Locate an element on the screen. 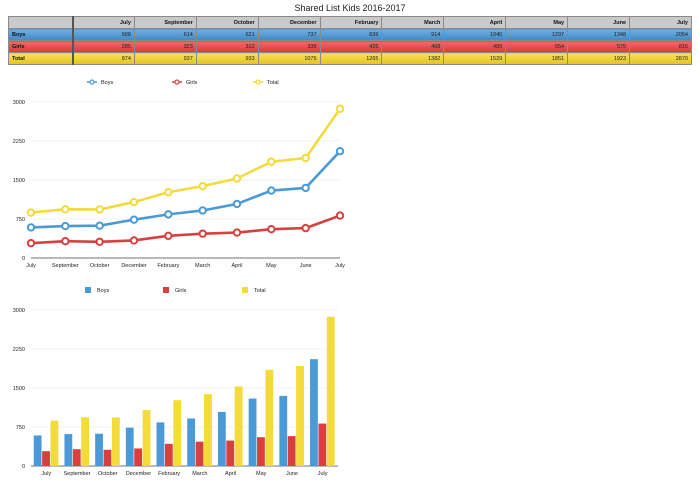 This screenshot has width=700, height=486. y-tick-label: 1500 is located at coordinates (19, 181).